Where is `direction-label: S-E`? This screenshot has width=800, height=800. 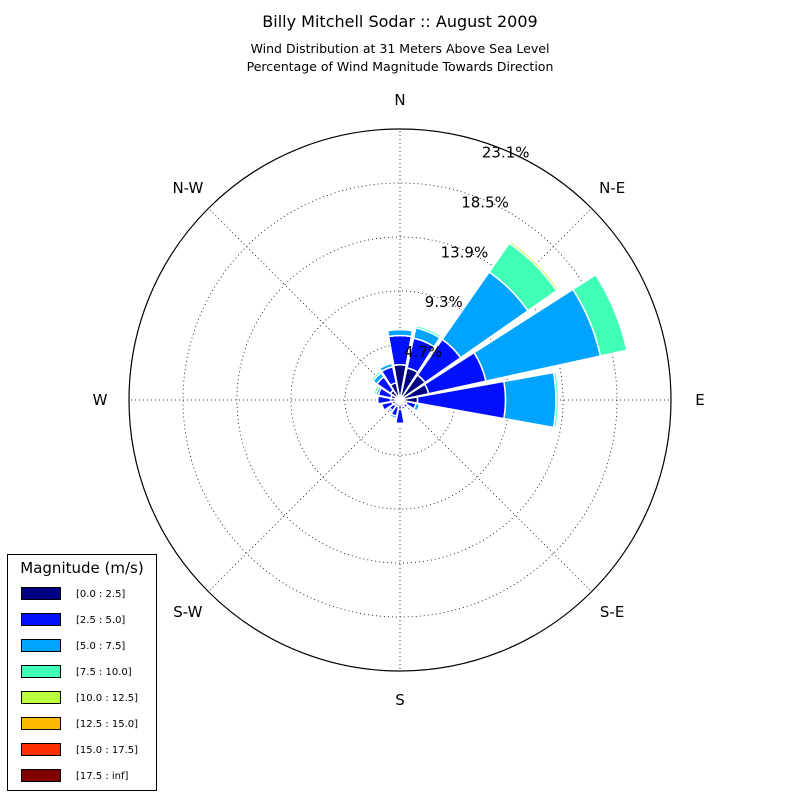
direction-label: S-E is located at coordinates (612, 612).